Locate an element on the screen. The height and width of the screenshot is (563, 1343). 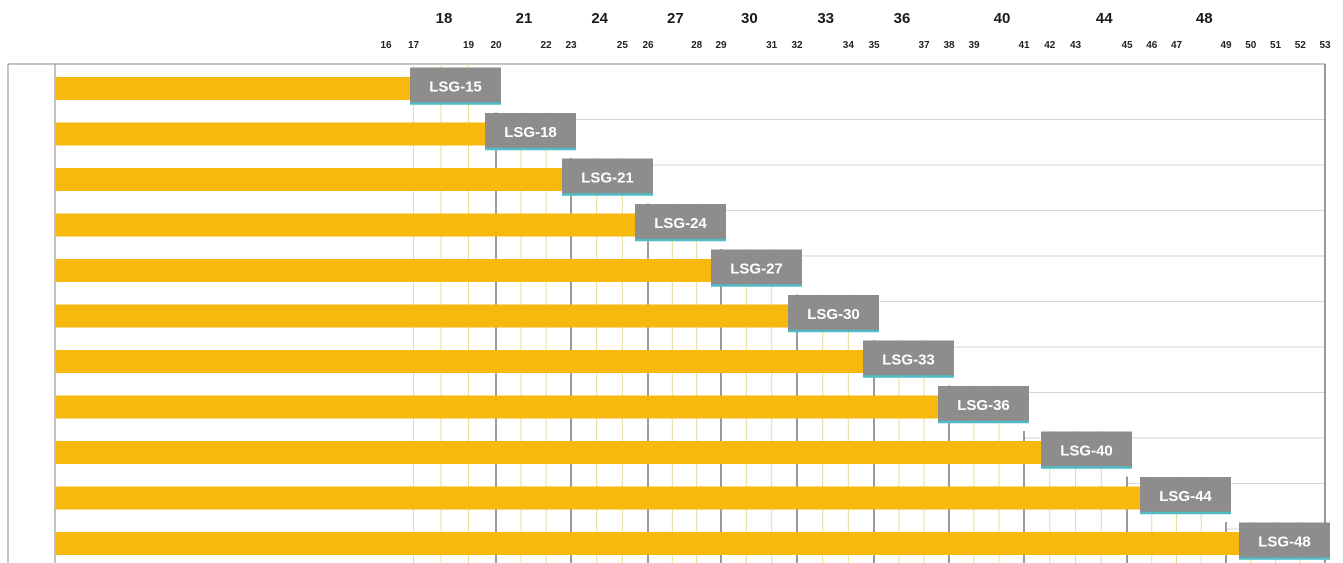
tag-label: LSG-18 is located at coordinates (530, 132).